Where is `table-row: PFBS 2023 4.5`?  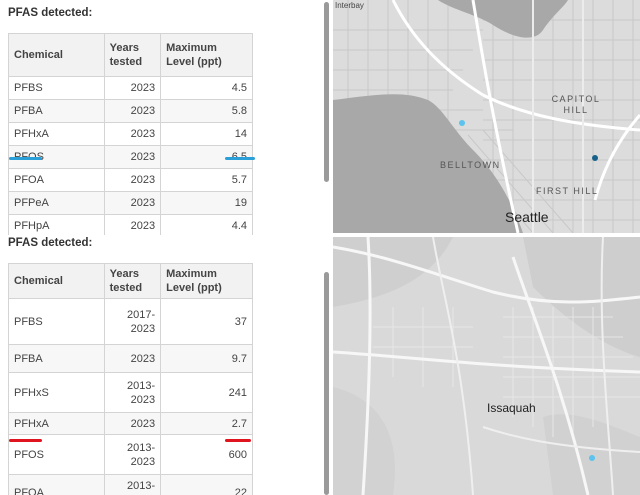
table-row: PFBS 2023 4.5 is located at coordinates (130, 88).